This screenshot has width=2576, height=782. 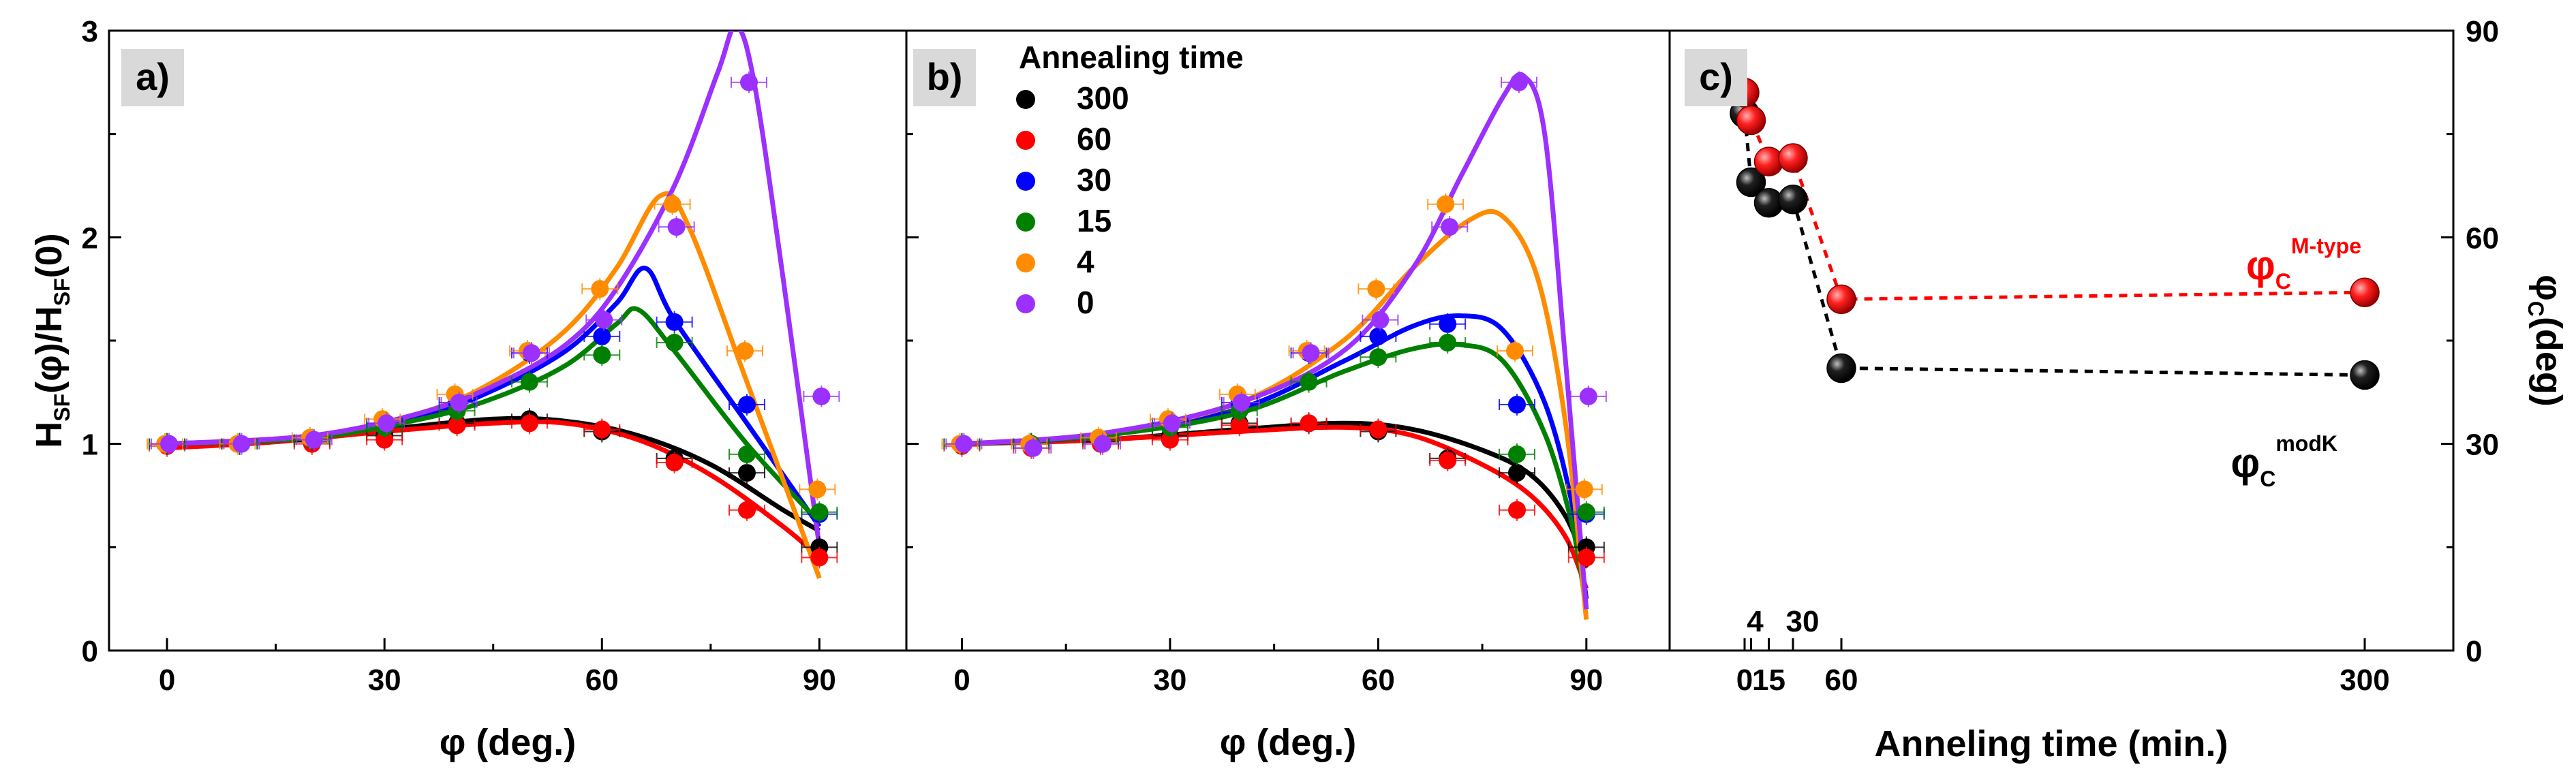 What do you see at coordinates (1094, 220) in the screenshot?
I see `legend-label: 15` at bounding box center [1094, 220].